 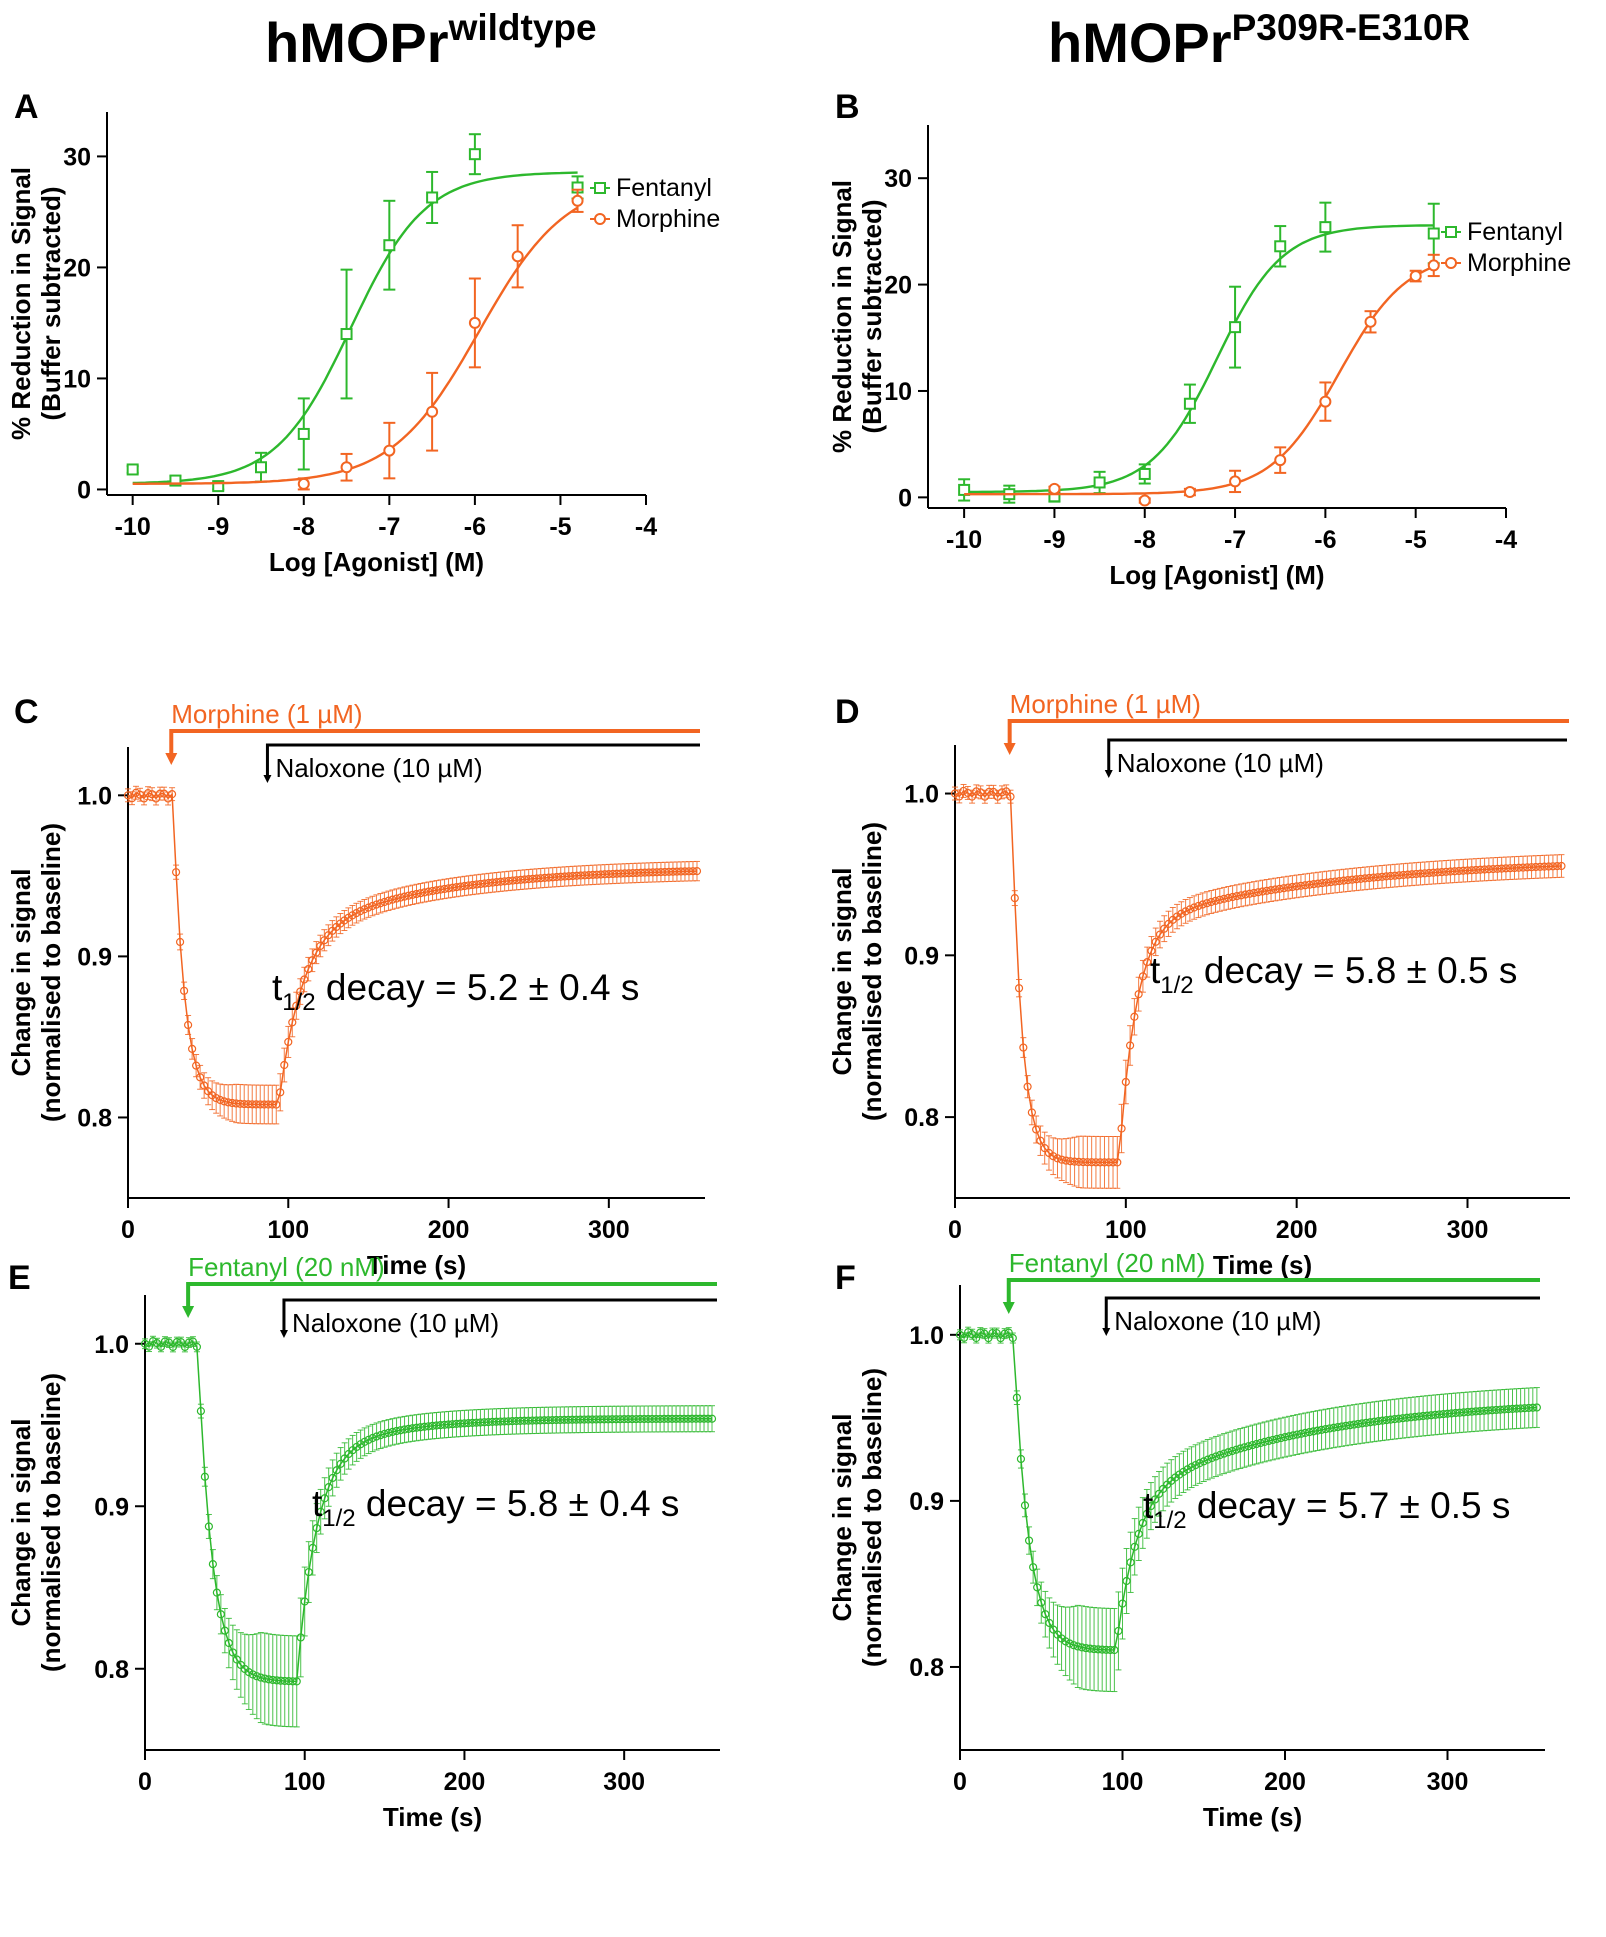 What do you see at coordinates (77, 379) in the screenshot?
I see `y-tick-label: 10` at bounding box center [77, 379].